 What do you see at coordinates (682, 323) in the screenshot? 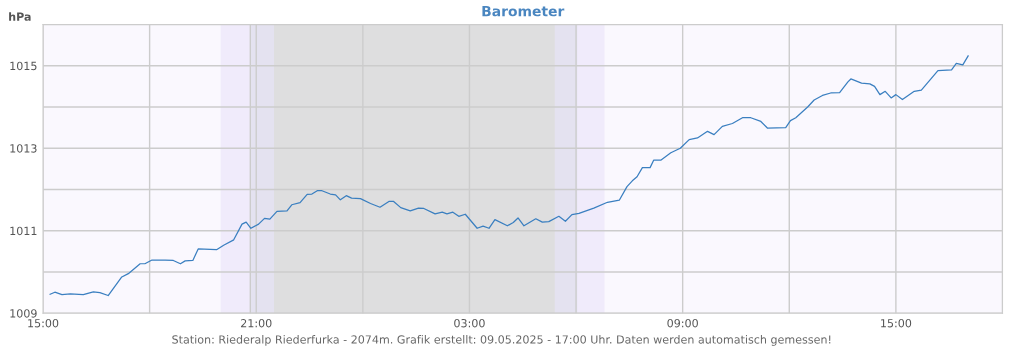
I see `x-tick-label: 09:00` at bounding box center [682, 323].